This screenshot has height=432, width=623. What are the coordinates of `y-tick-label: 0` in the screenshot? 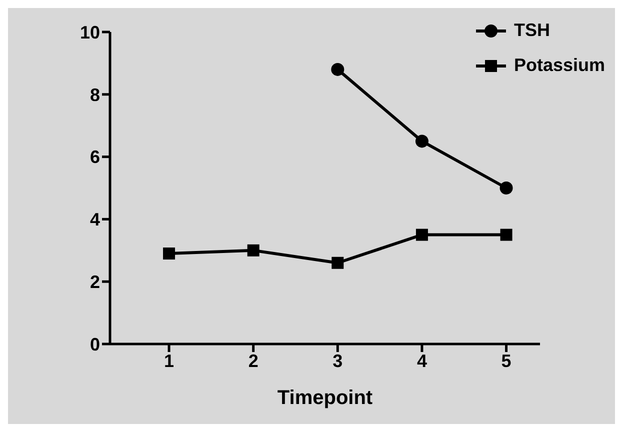 It's located at (95, 344).